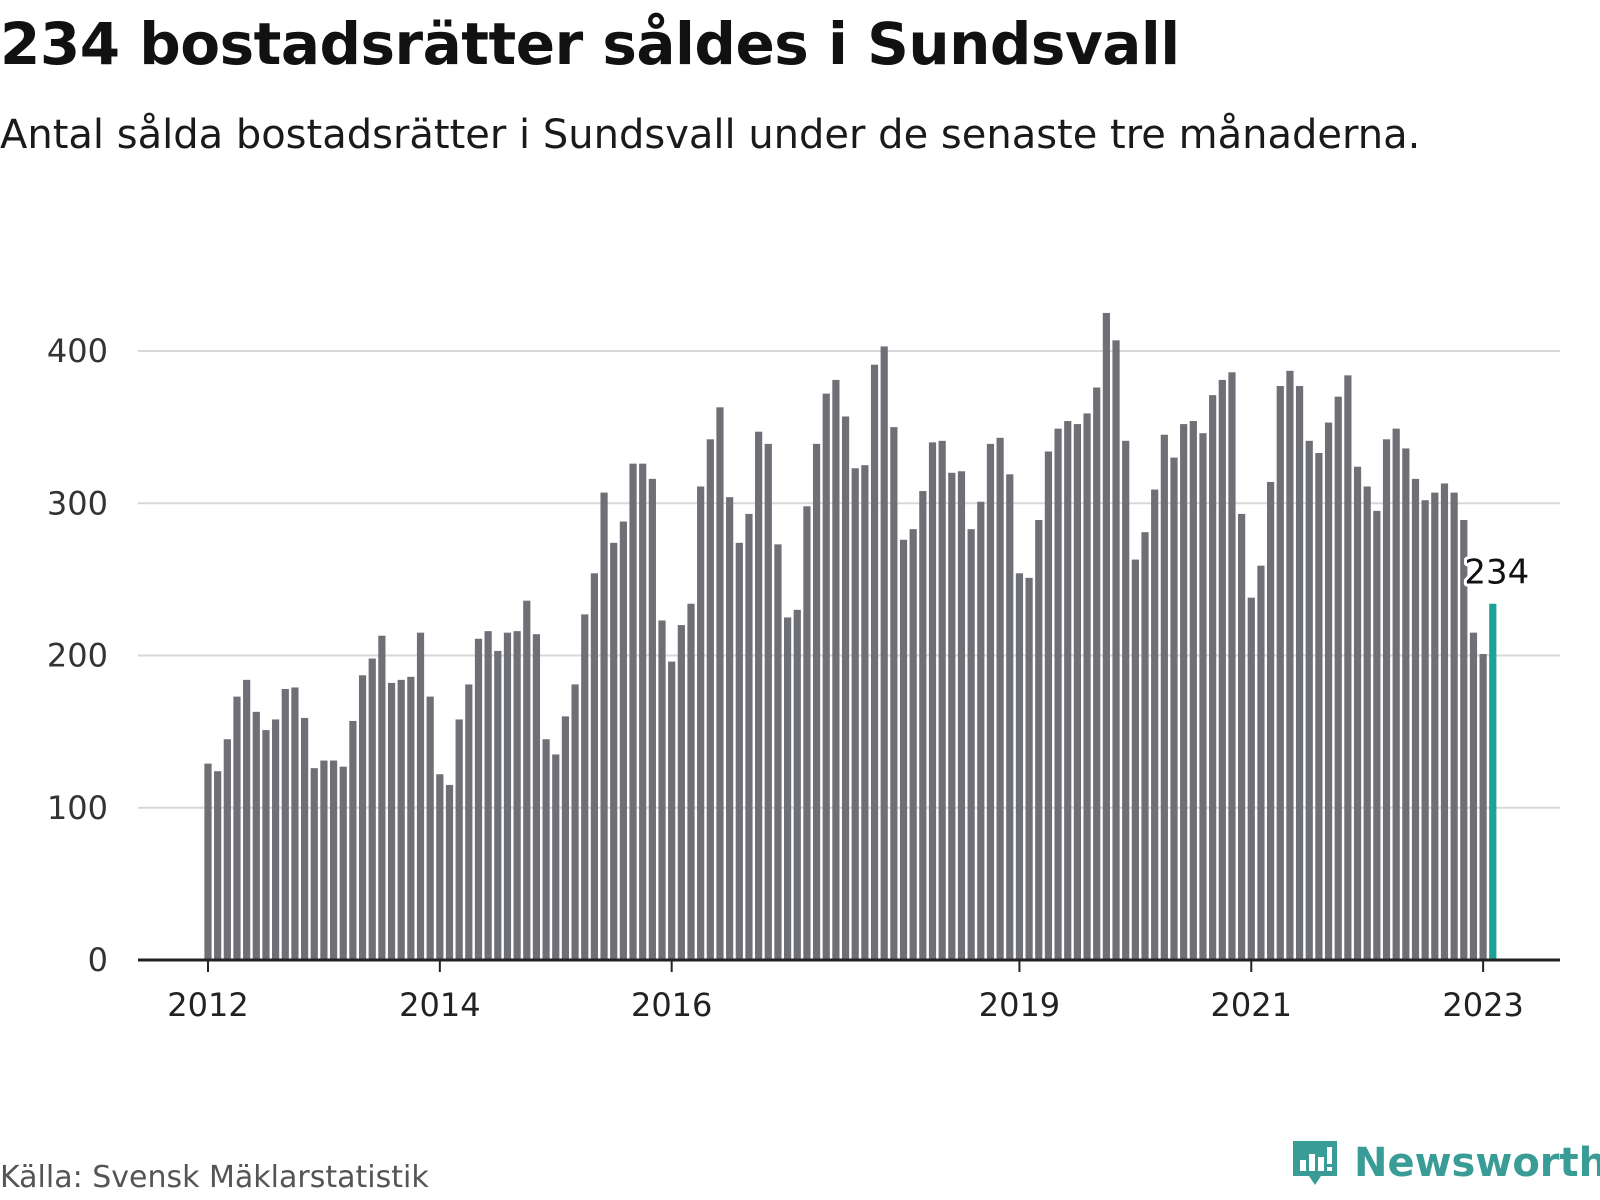 The height and width of the screenshot is (1200, 1600). Describe the element at coordinates (98, 960) in the screenshot. I see `y-tick-label: 0` at that location.